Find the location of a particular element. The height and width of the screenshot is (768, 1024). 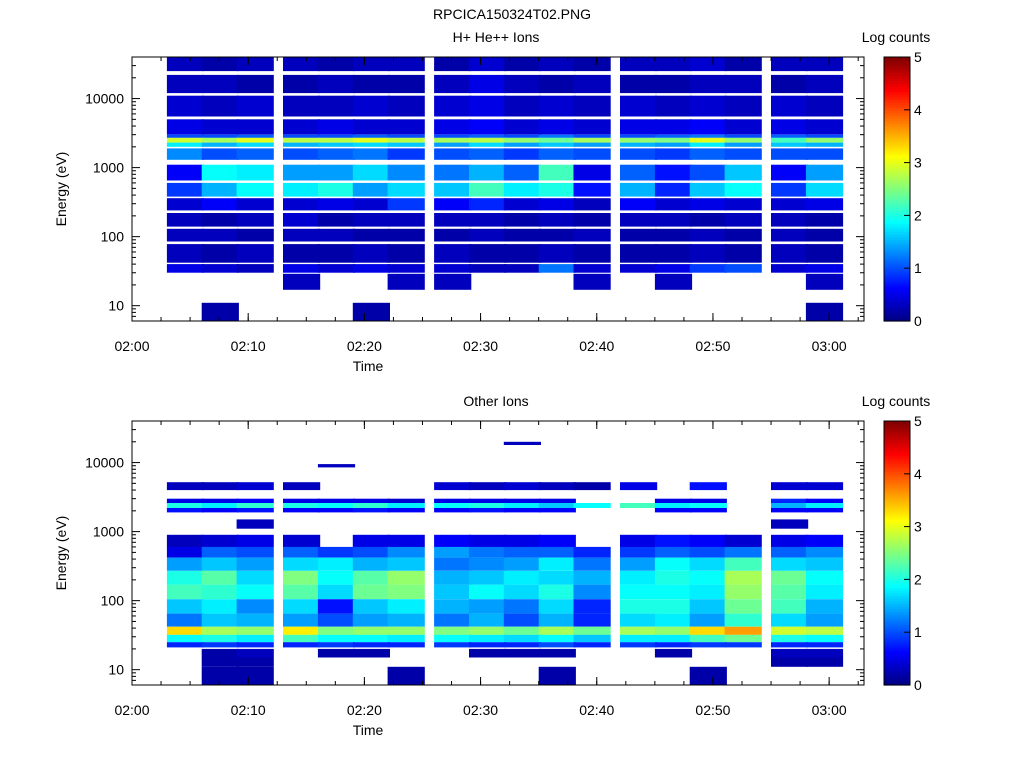

x-tick-label-0-3: 02:30 is located at coordinates (480, 346).